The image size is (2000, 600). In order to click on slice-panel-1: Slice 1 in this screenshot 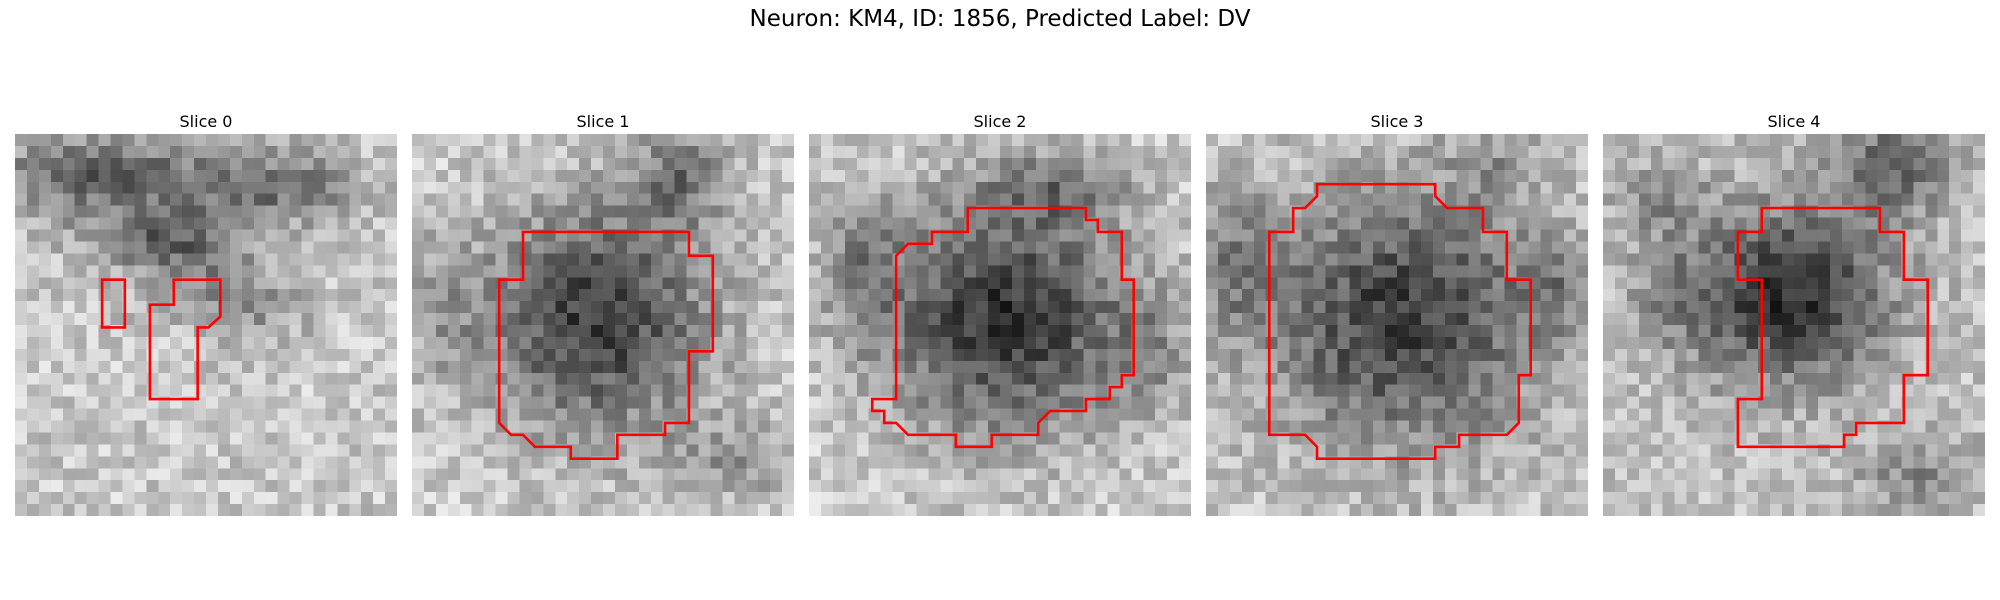, I will do `click(603, 313)`.